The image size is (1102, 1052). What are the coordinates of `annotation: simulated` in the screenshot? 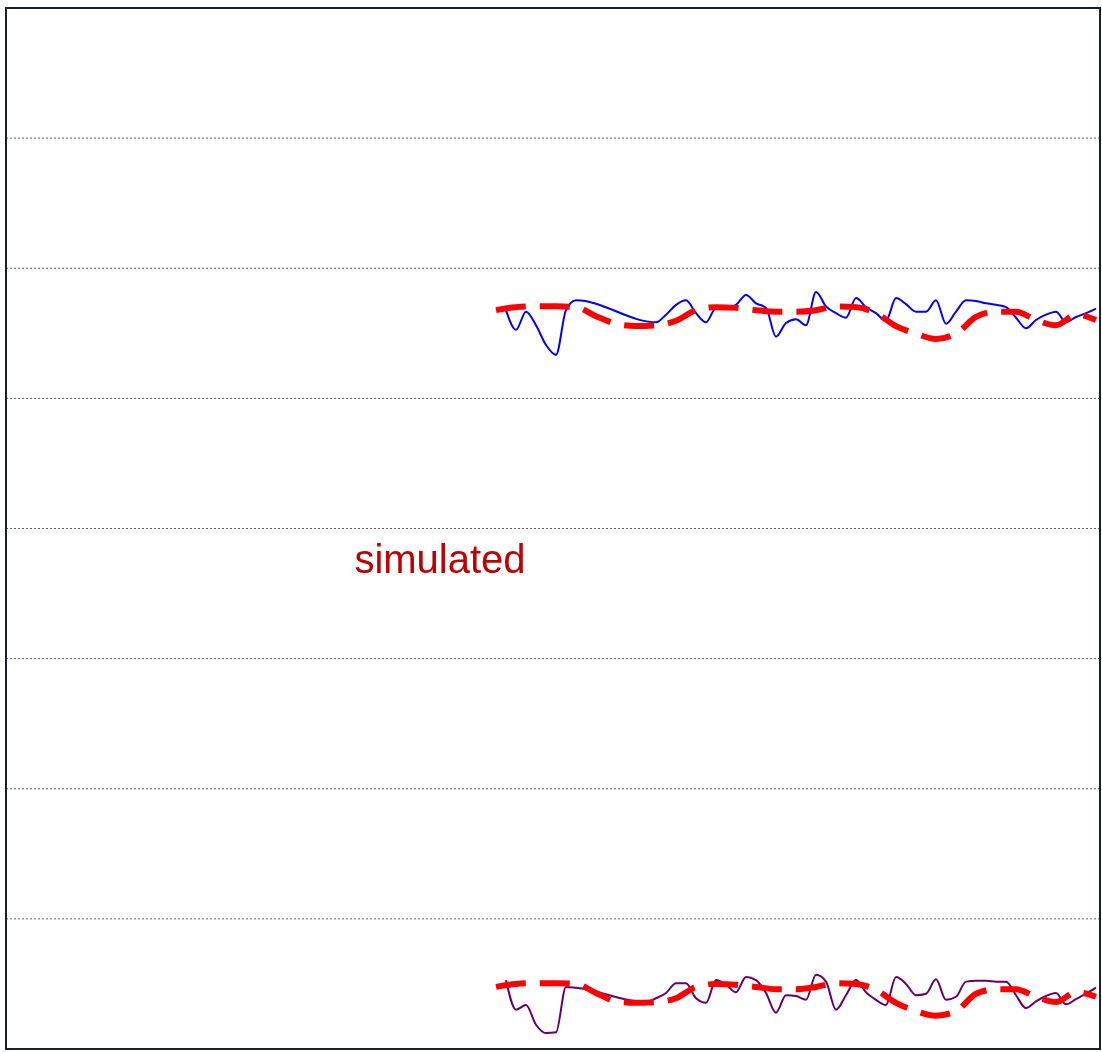 It's located at (440, 559).